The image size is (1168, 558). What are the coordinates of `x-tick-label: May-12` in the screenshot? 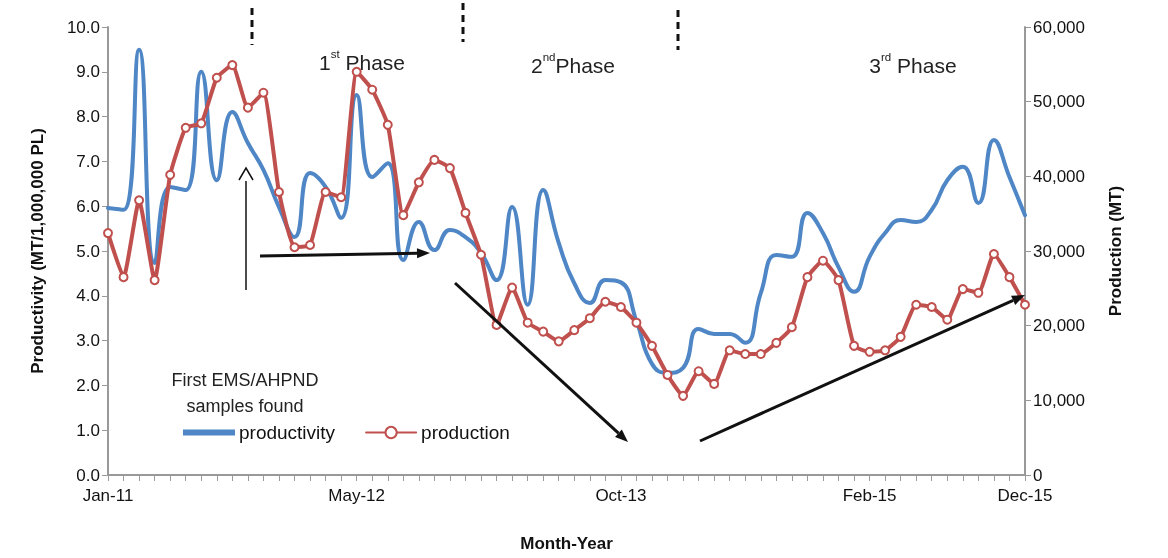 It's located at (357, 495).